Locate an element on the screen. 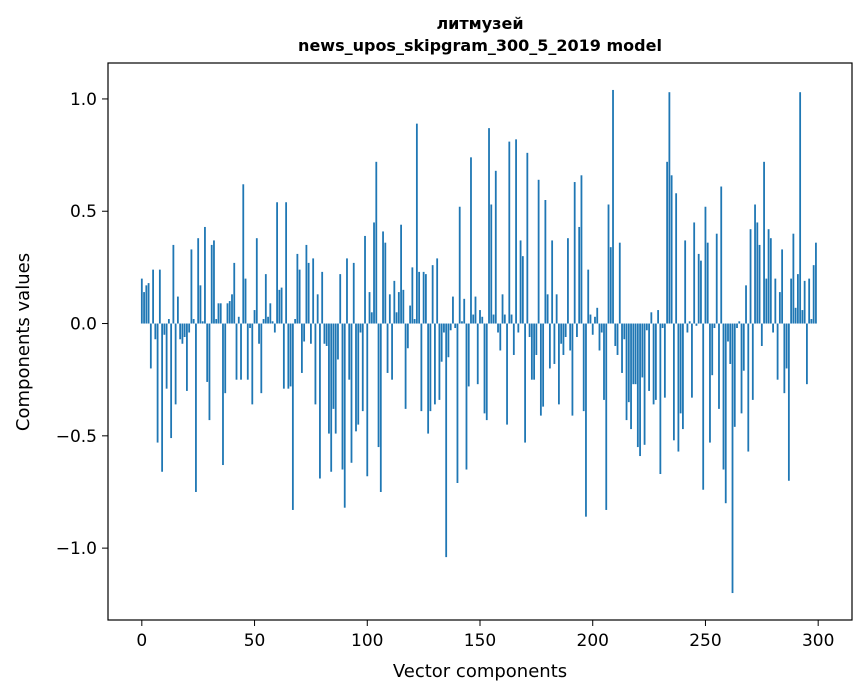 This screenshot has width=867, height=696. y-tick-label: 0.0 is located at coordinates (83, 325).